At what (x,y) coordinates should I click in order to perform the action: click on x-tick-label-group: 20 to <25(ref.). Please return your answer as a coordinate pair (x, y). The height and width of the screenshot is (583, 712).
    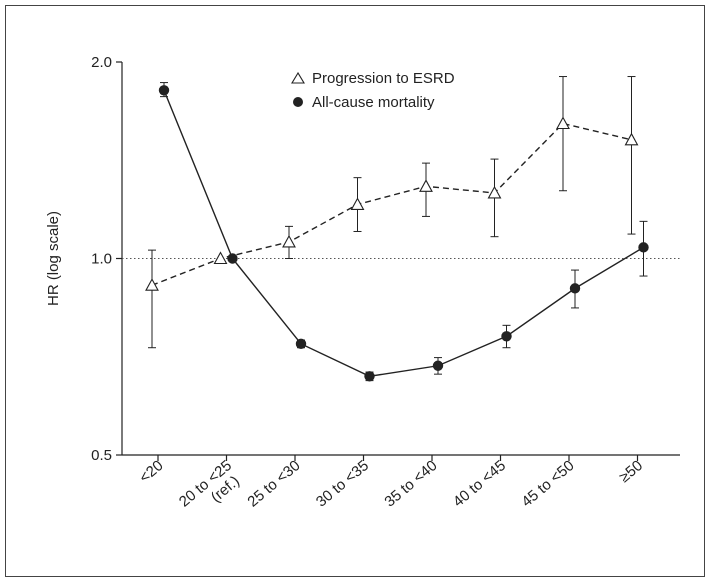
    Looking at the image, I should click on (209, 484).